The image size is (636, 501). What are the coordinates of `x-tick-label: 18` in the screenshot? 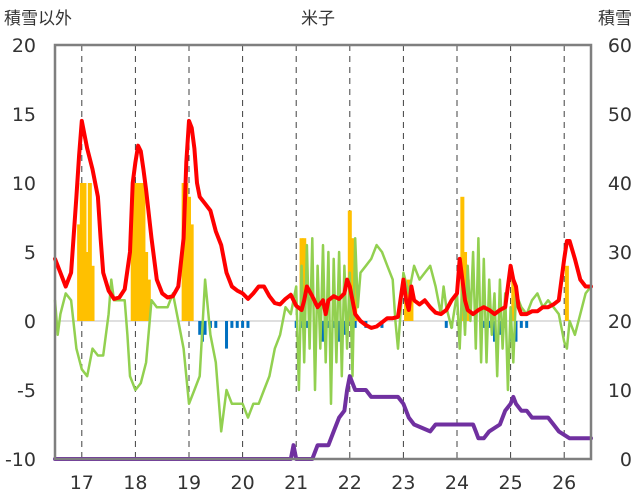 It's located at (135, 483).